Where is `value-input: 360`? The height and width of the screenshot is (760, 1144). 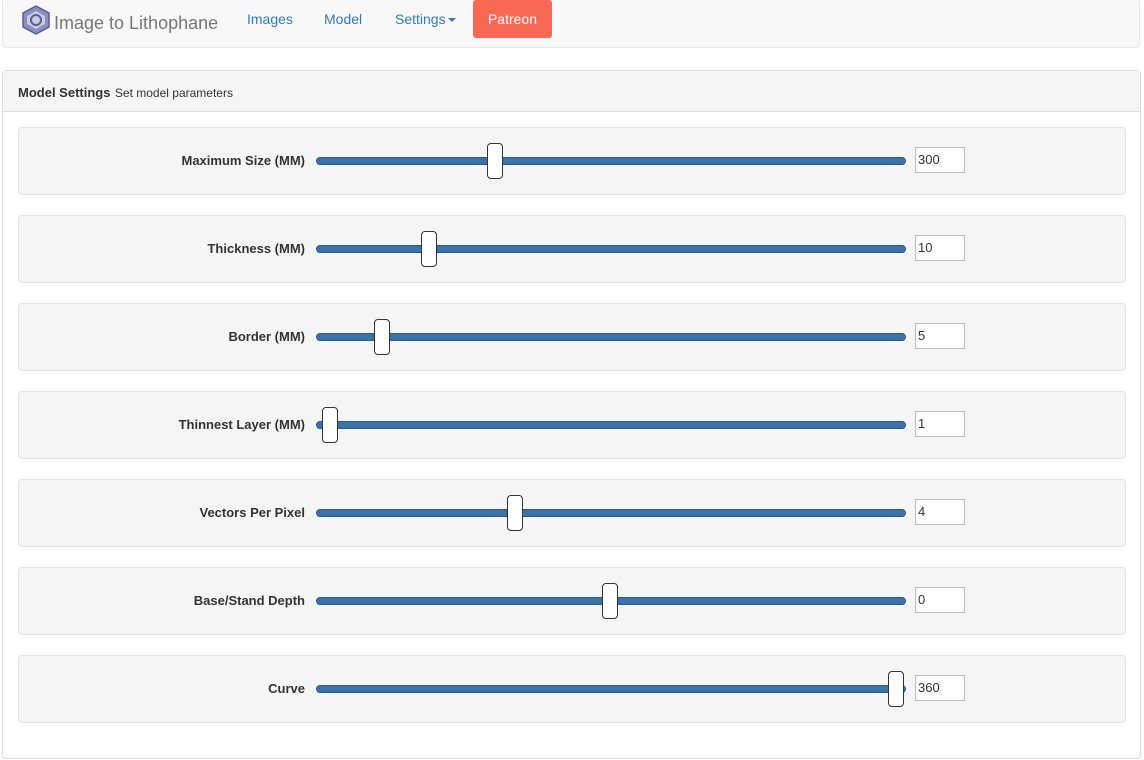
value-input: 360 is located at coordinates (940, 688).